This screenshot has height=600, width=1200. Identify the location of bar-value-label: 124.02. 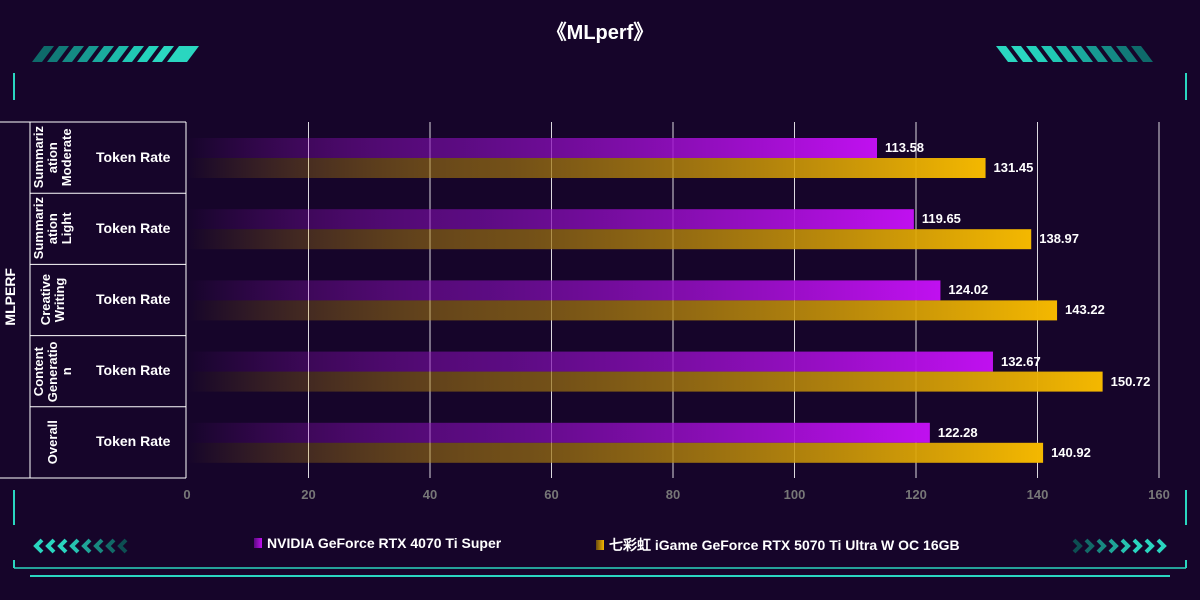
(968, 290).